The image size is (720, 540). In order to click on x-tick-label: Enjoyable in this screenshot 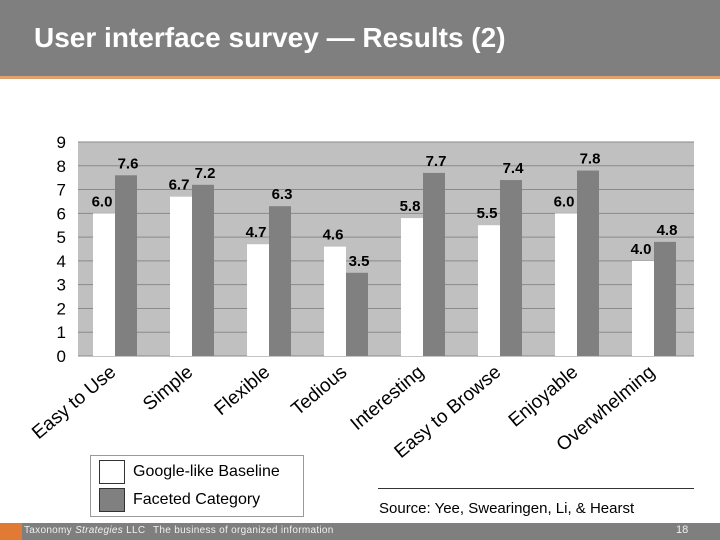, I will do `click(543, 397)`.